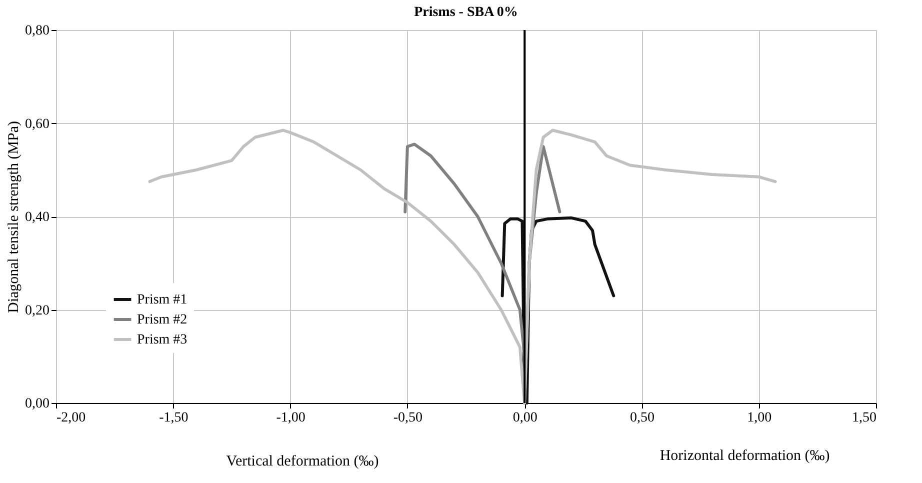 The image size is (922, 483). Describe the element at coordinates (162, 340) in the screenshot. I see `legend-label: Prism #3` at that location.